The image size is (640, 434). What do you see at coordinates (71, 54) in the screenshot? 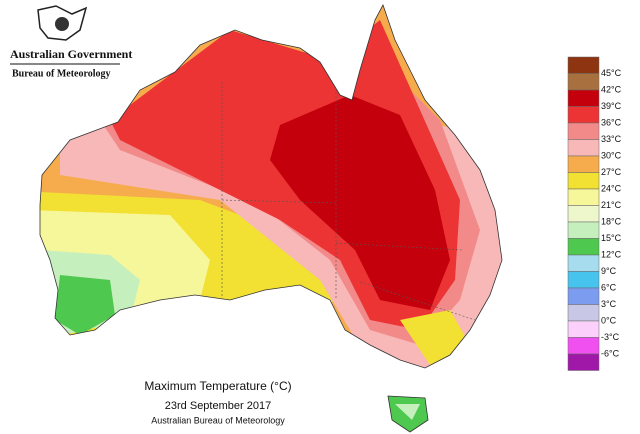
I see `org-title: Australian Government` at bounding box center [71, 54].